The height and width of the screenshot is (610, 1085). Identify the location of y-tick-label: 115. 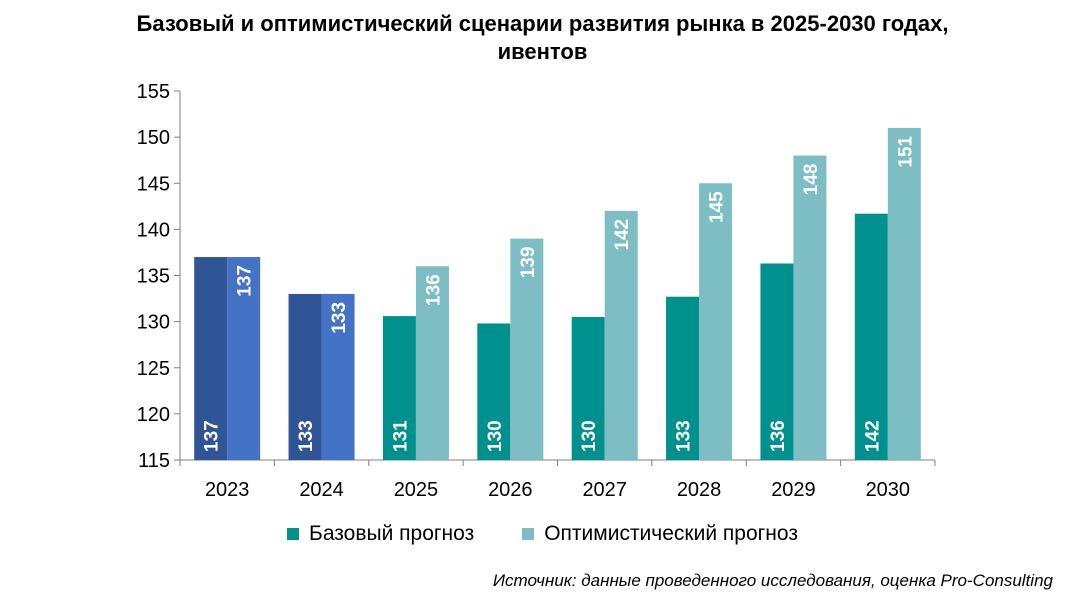
(154, 461).